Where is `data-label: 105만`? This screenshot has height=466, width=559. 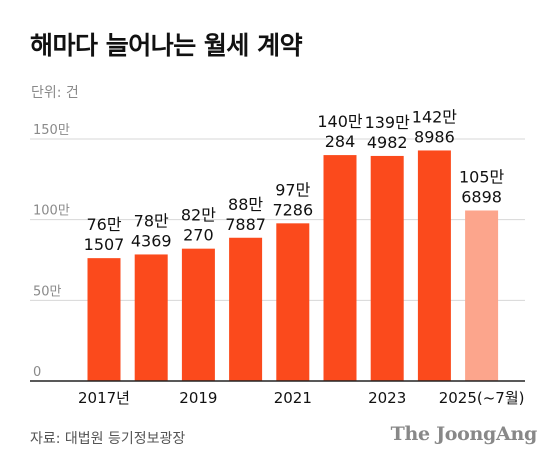
data-label: 105만 is located at coordinates (482, 176).